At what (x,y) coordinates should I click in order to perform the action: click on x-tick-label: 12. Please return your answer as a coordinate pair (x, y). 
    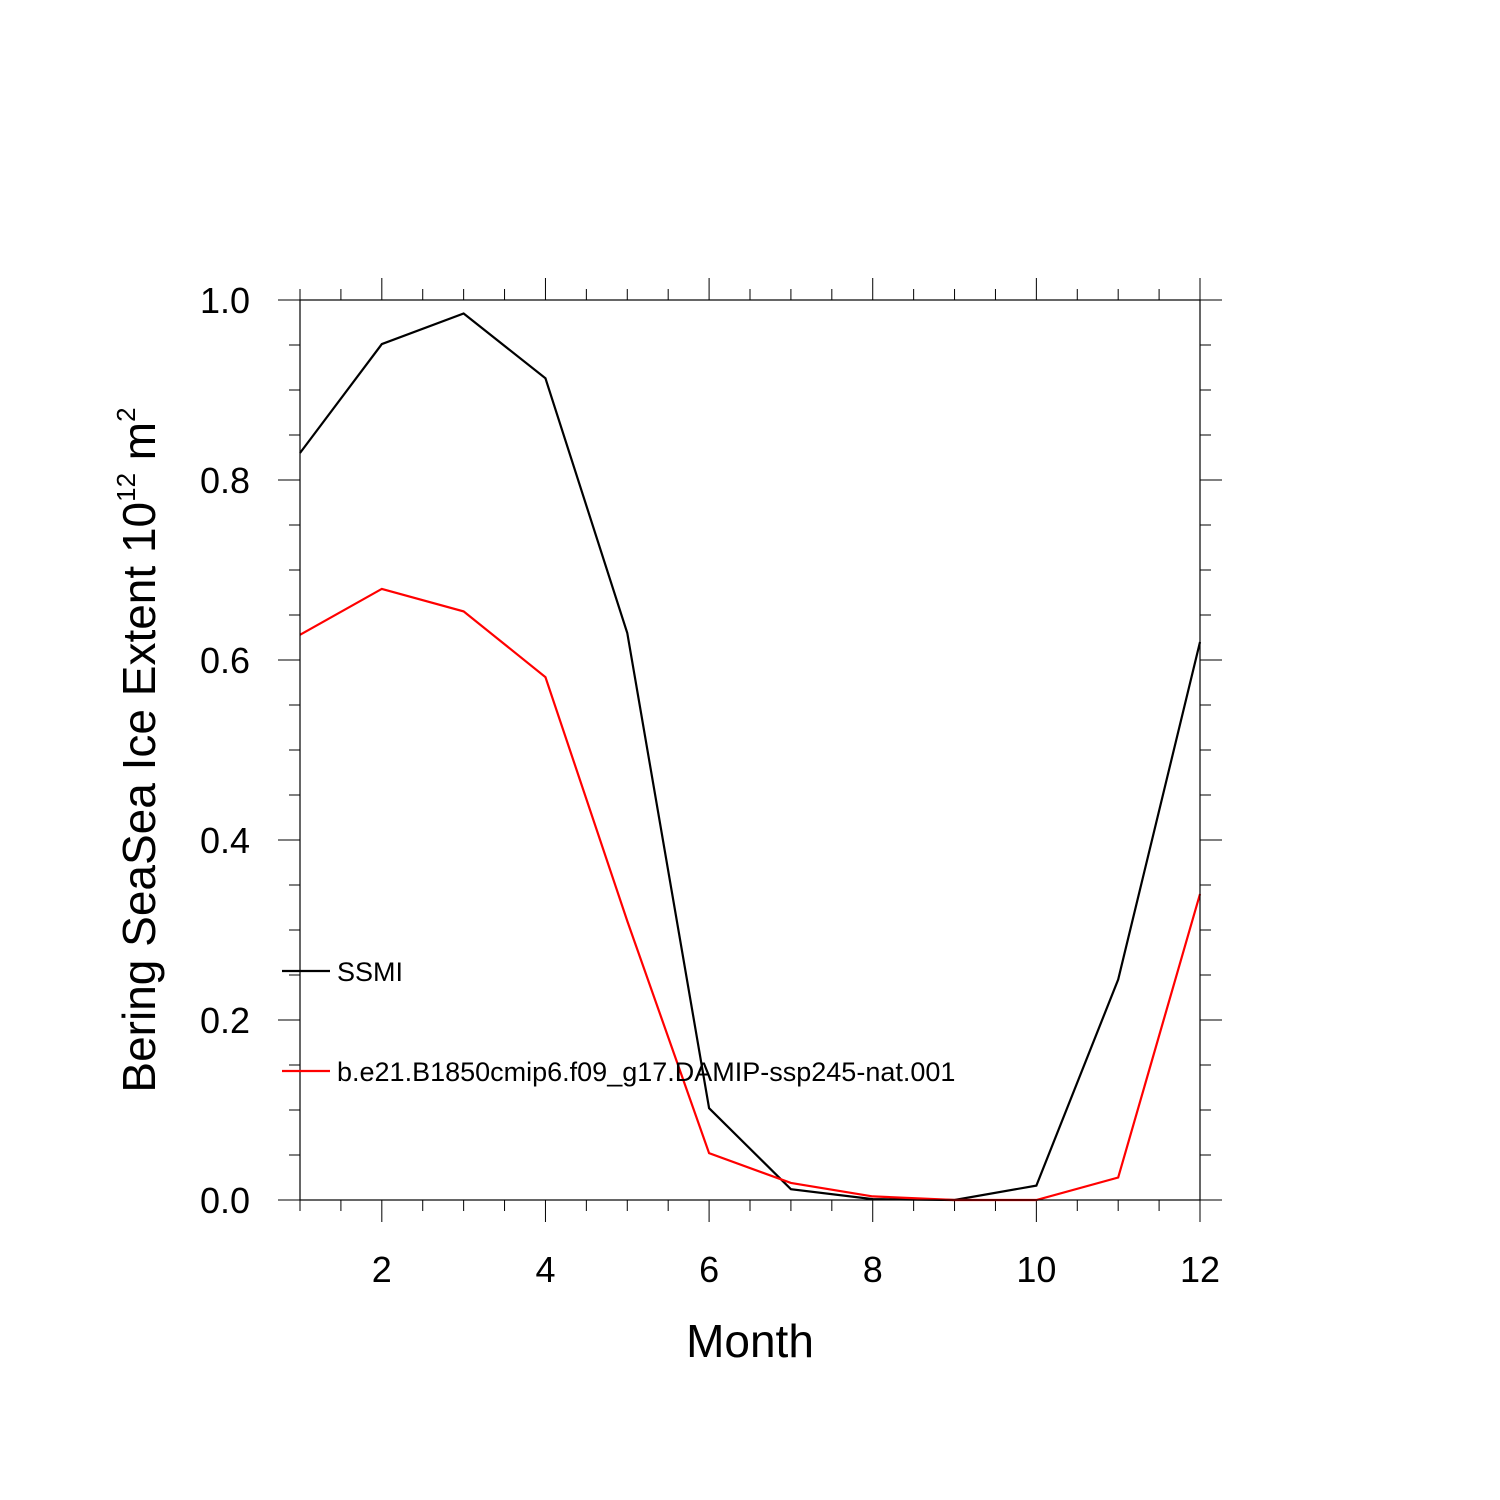
    Looking at the image, I should click on (1200, 1269).